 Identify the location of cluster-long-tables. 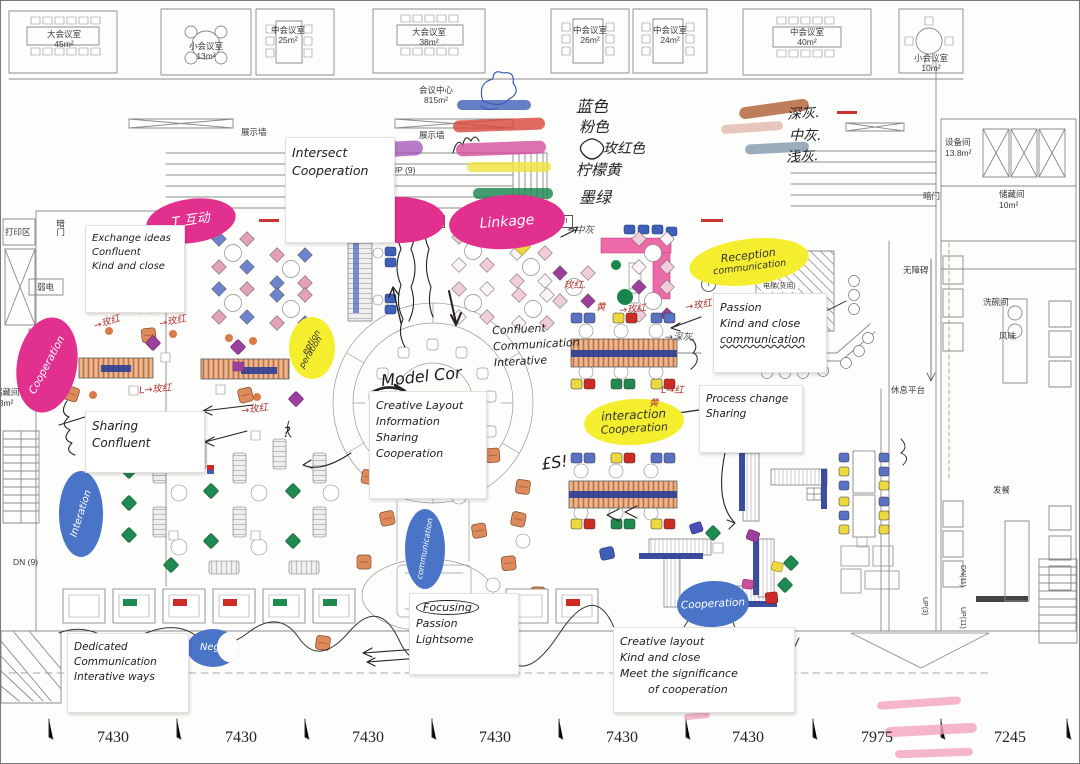
(635, 421).